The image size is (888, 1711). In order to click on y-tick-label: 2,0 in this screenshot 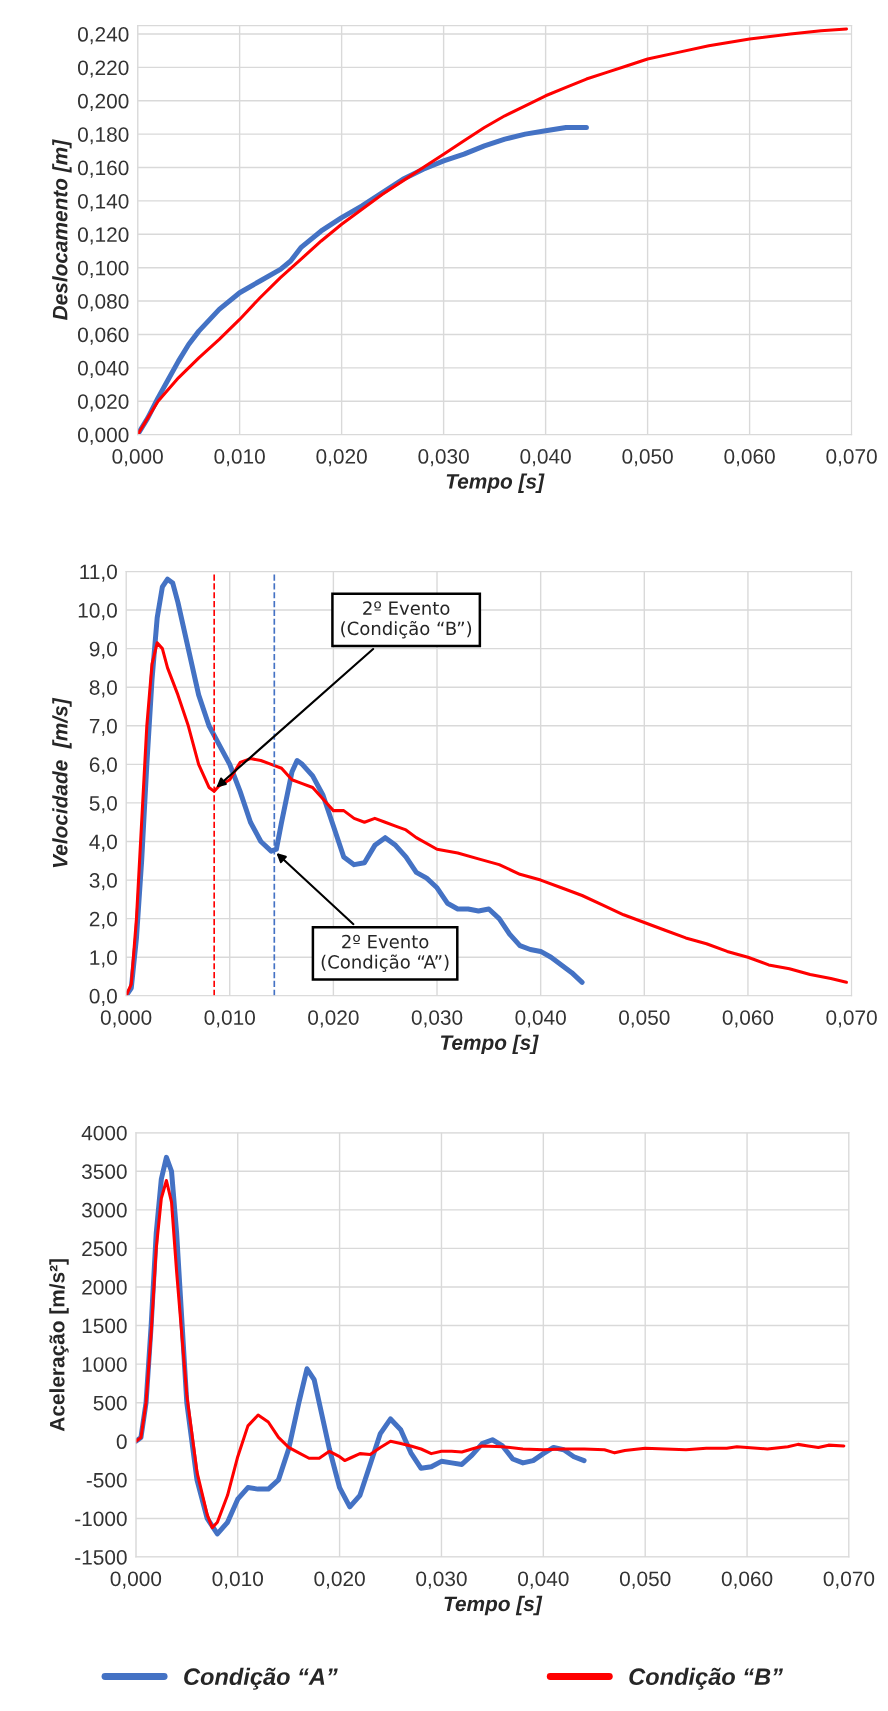, I will do `click(103, 920)`.